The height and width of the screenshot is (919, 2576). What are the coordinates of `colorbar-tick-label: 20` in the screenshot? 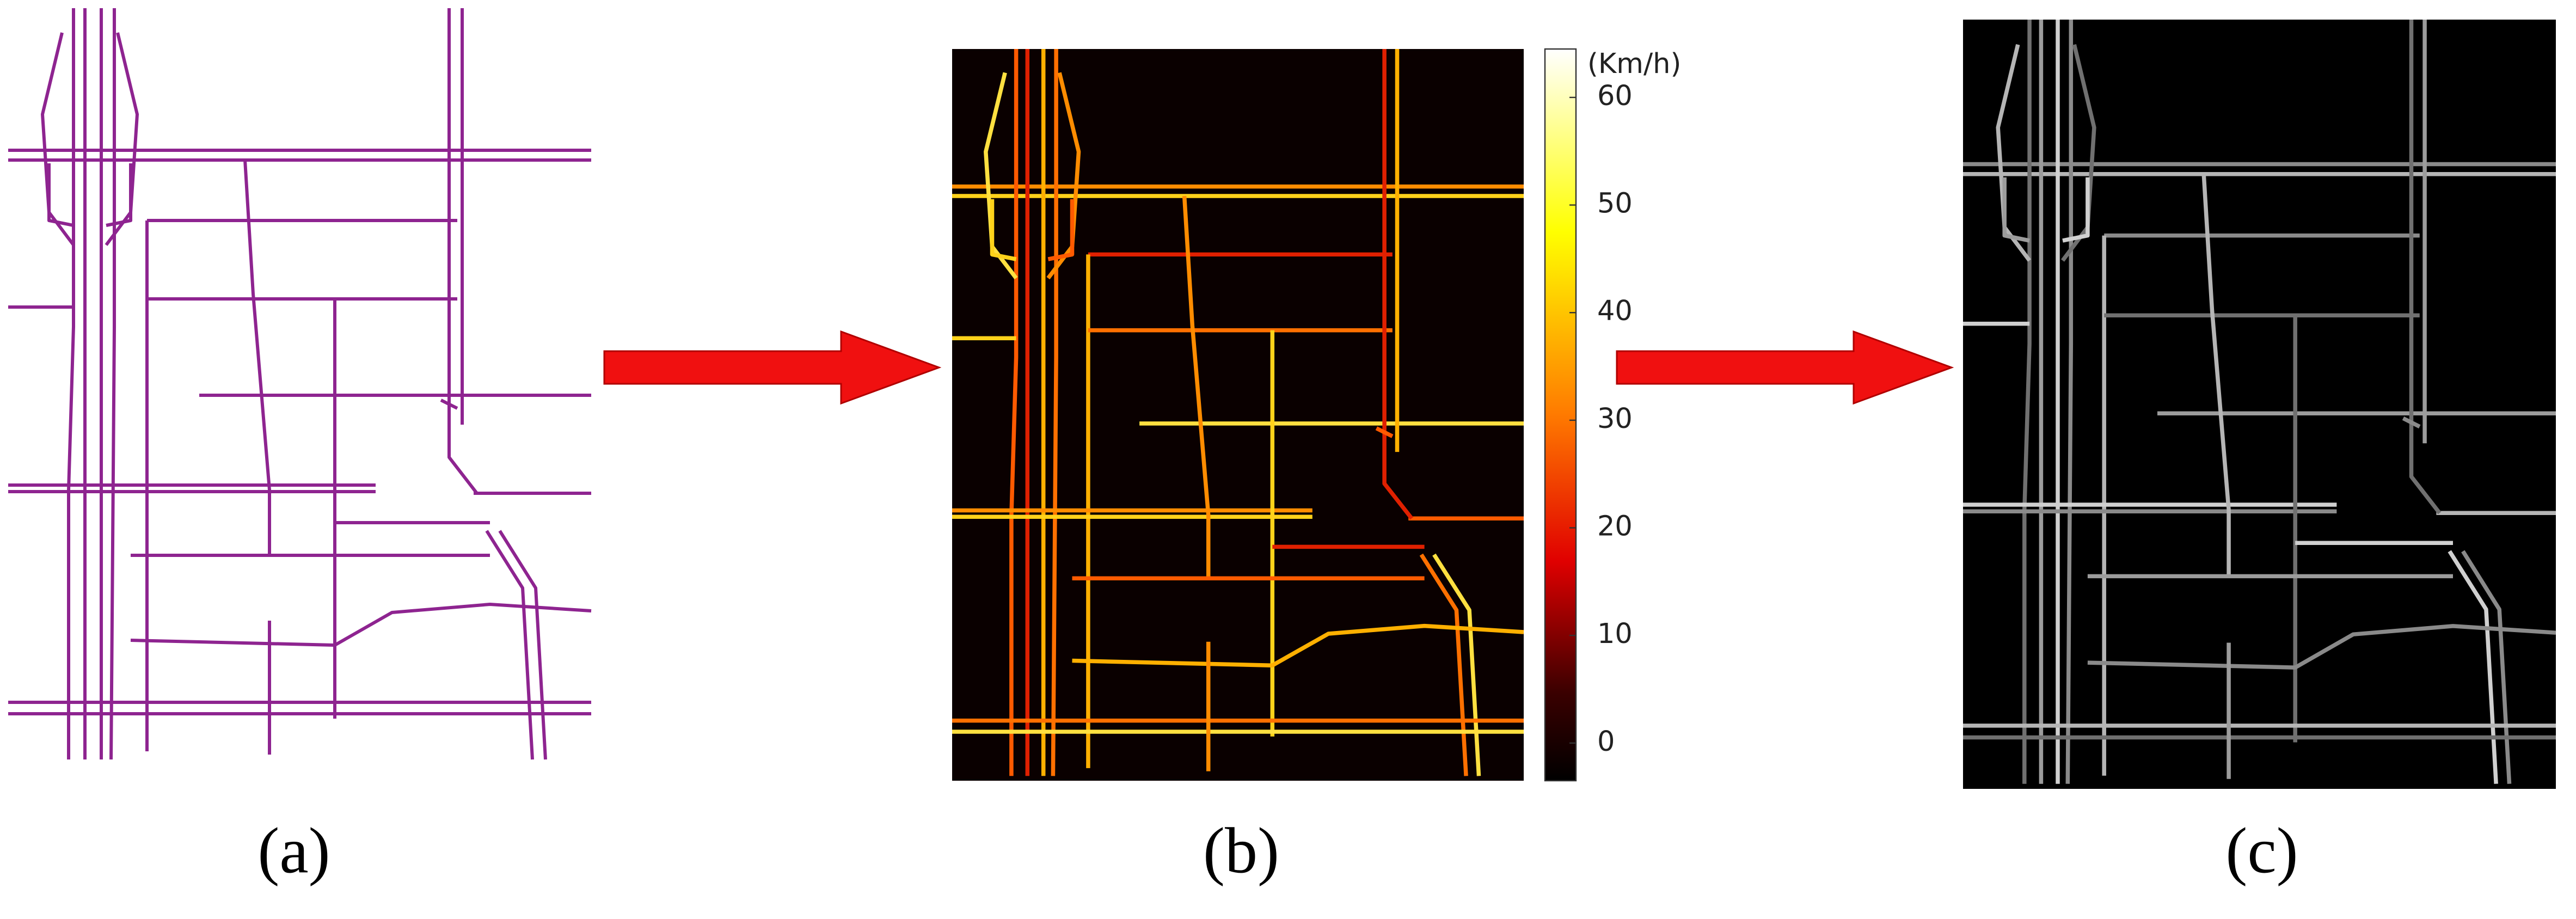 It's located at (1615, 527).